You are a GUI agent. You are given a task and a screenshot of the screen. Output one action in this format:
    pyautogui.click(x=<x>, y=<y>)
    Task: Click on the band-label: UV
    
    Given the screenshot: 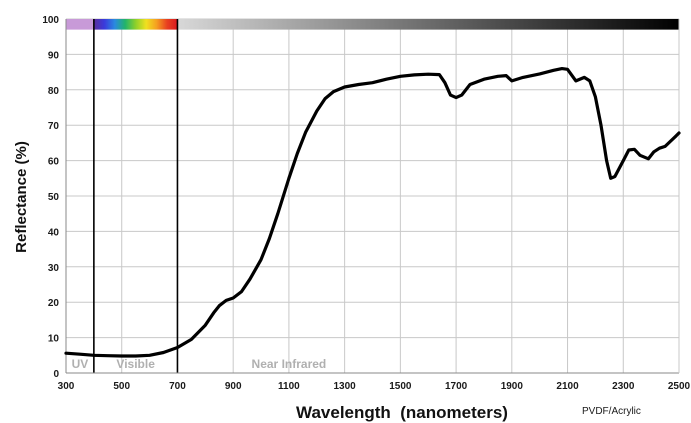 What is the action you would take?
    pyautogui.click(x=80, y=364)
    